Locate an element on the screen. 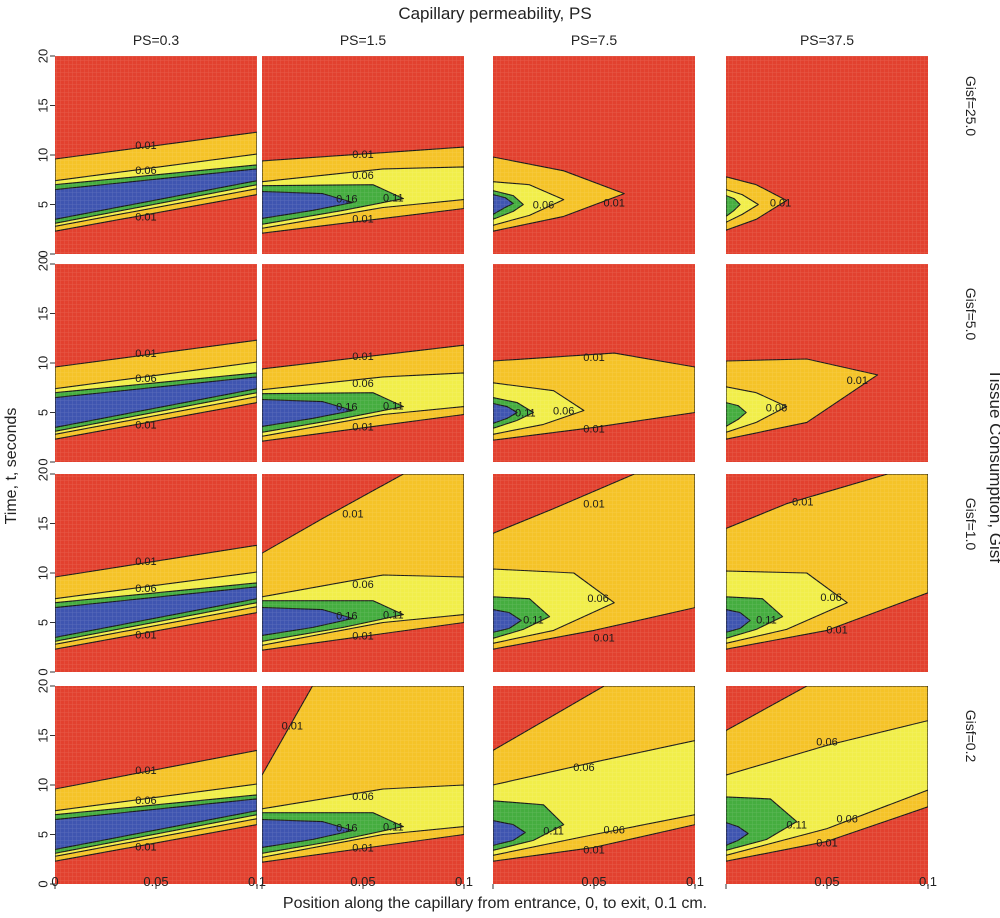 Image resolution: width=1000 pixels, height=918 pixels. y-tick-label: 0 is located at coordinates (42, 883).